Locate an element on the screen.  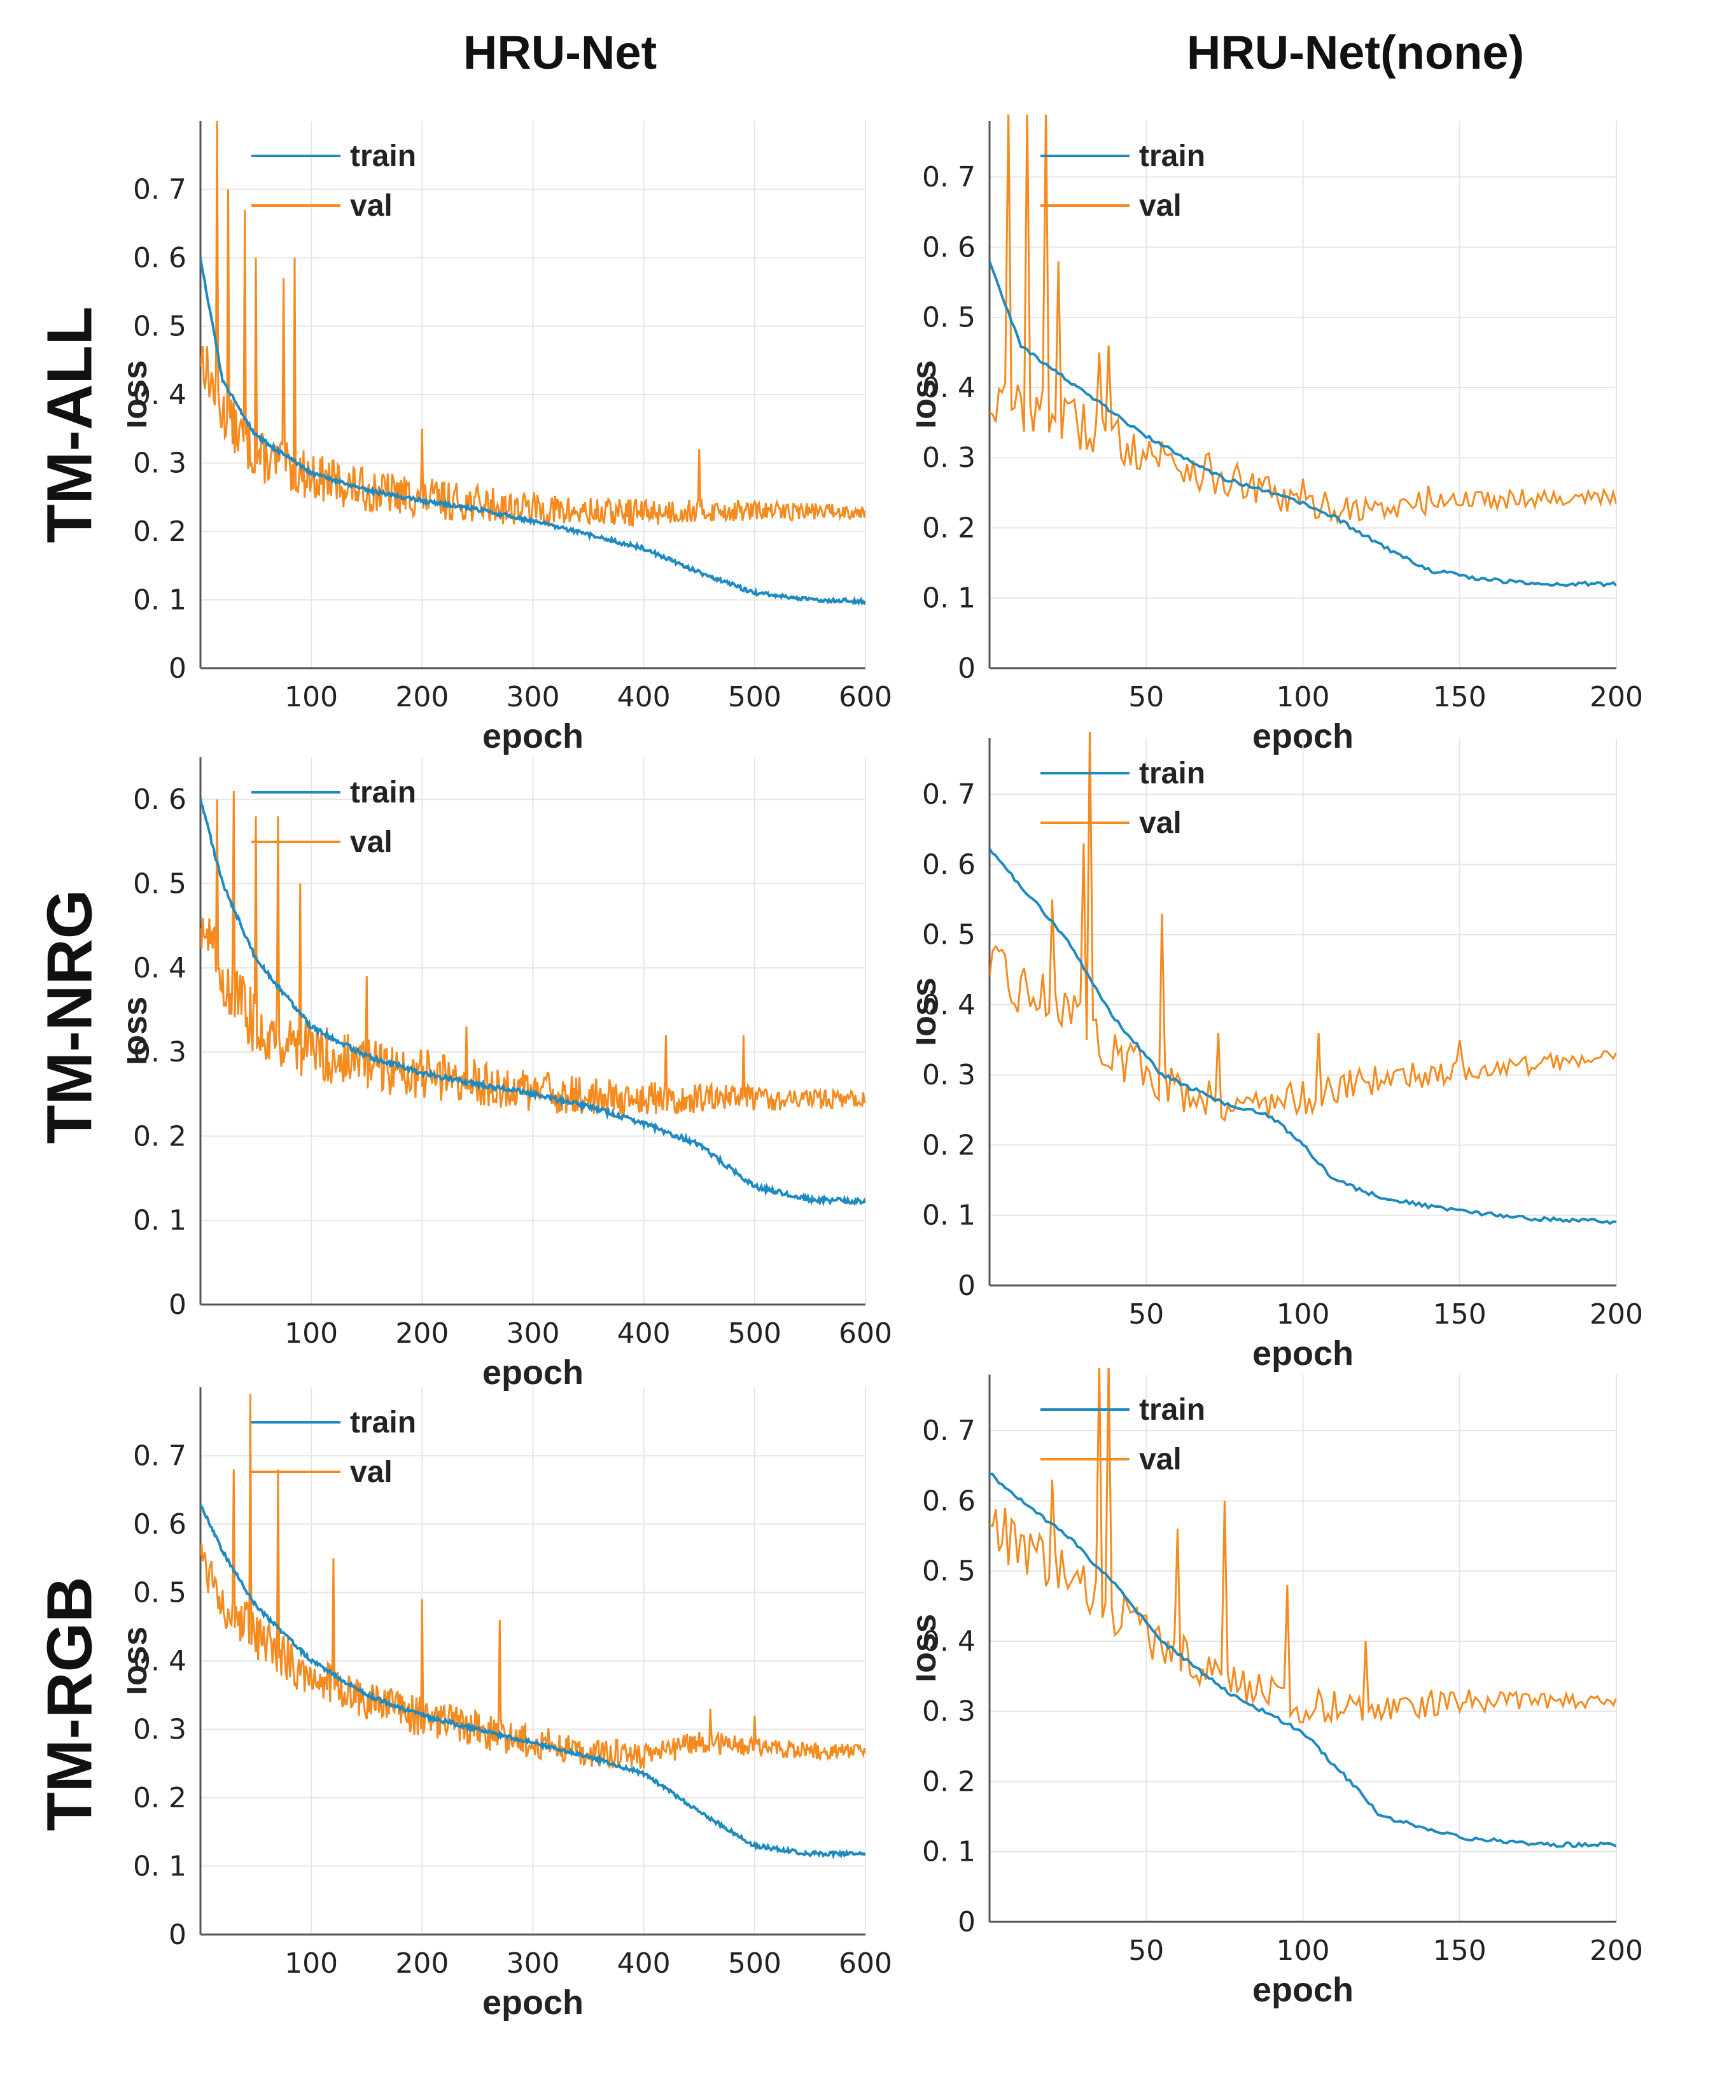
column-title-hru-net-none: HRU-Net(none) is located at coordinates (1355, 52).